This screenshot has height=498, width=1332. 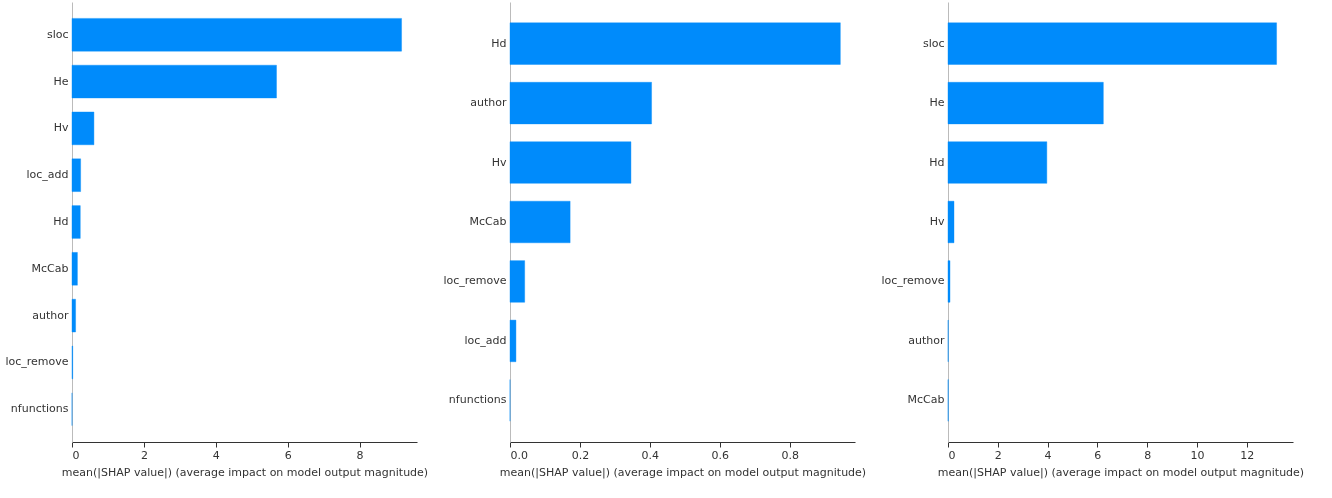 What do you see at coordinates (1197, 455) in the screenshot?
I see `x-tick-label: 10` at bounding box center [1197, 455].